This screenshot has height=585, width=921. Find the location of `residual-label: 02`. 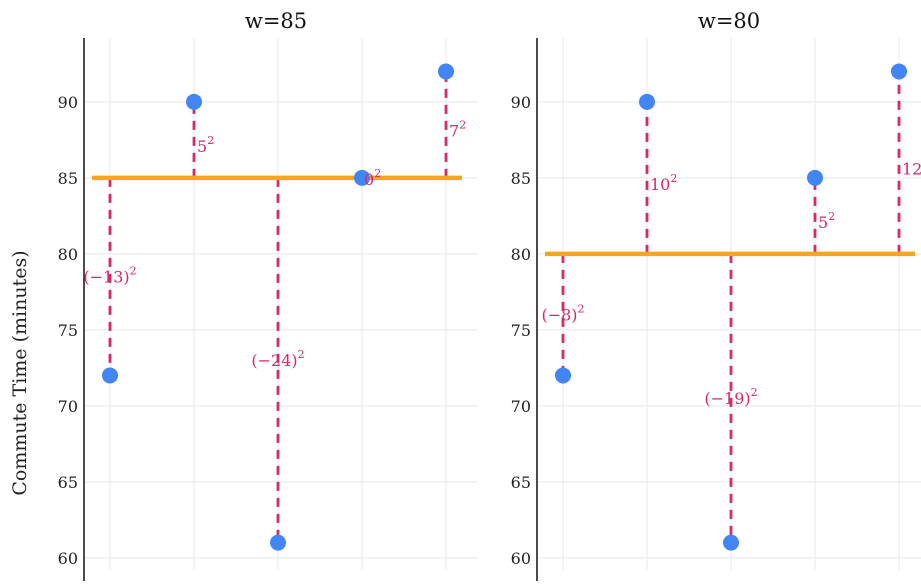

residual-label: 02 is located at coordinates (372, 178).